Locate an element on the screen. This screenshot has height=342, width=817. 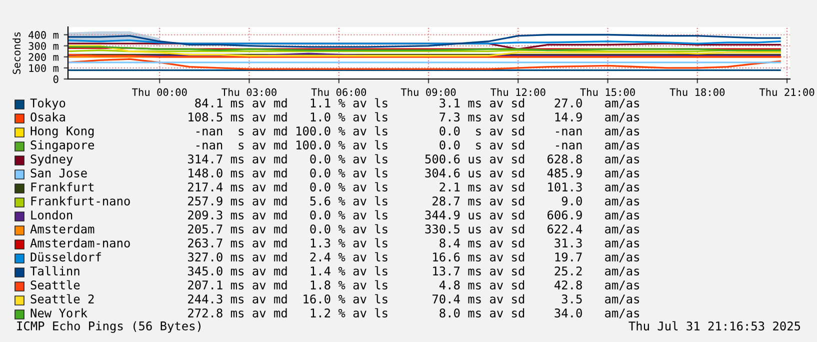
legend-label: Tokyo is located at coordinates (48, 104).